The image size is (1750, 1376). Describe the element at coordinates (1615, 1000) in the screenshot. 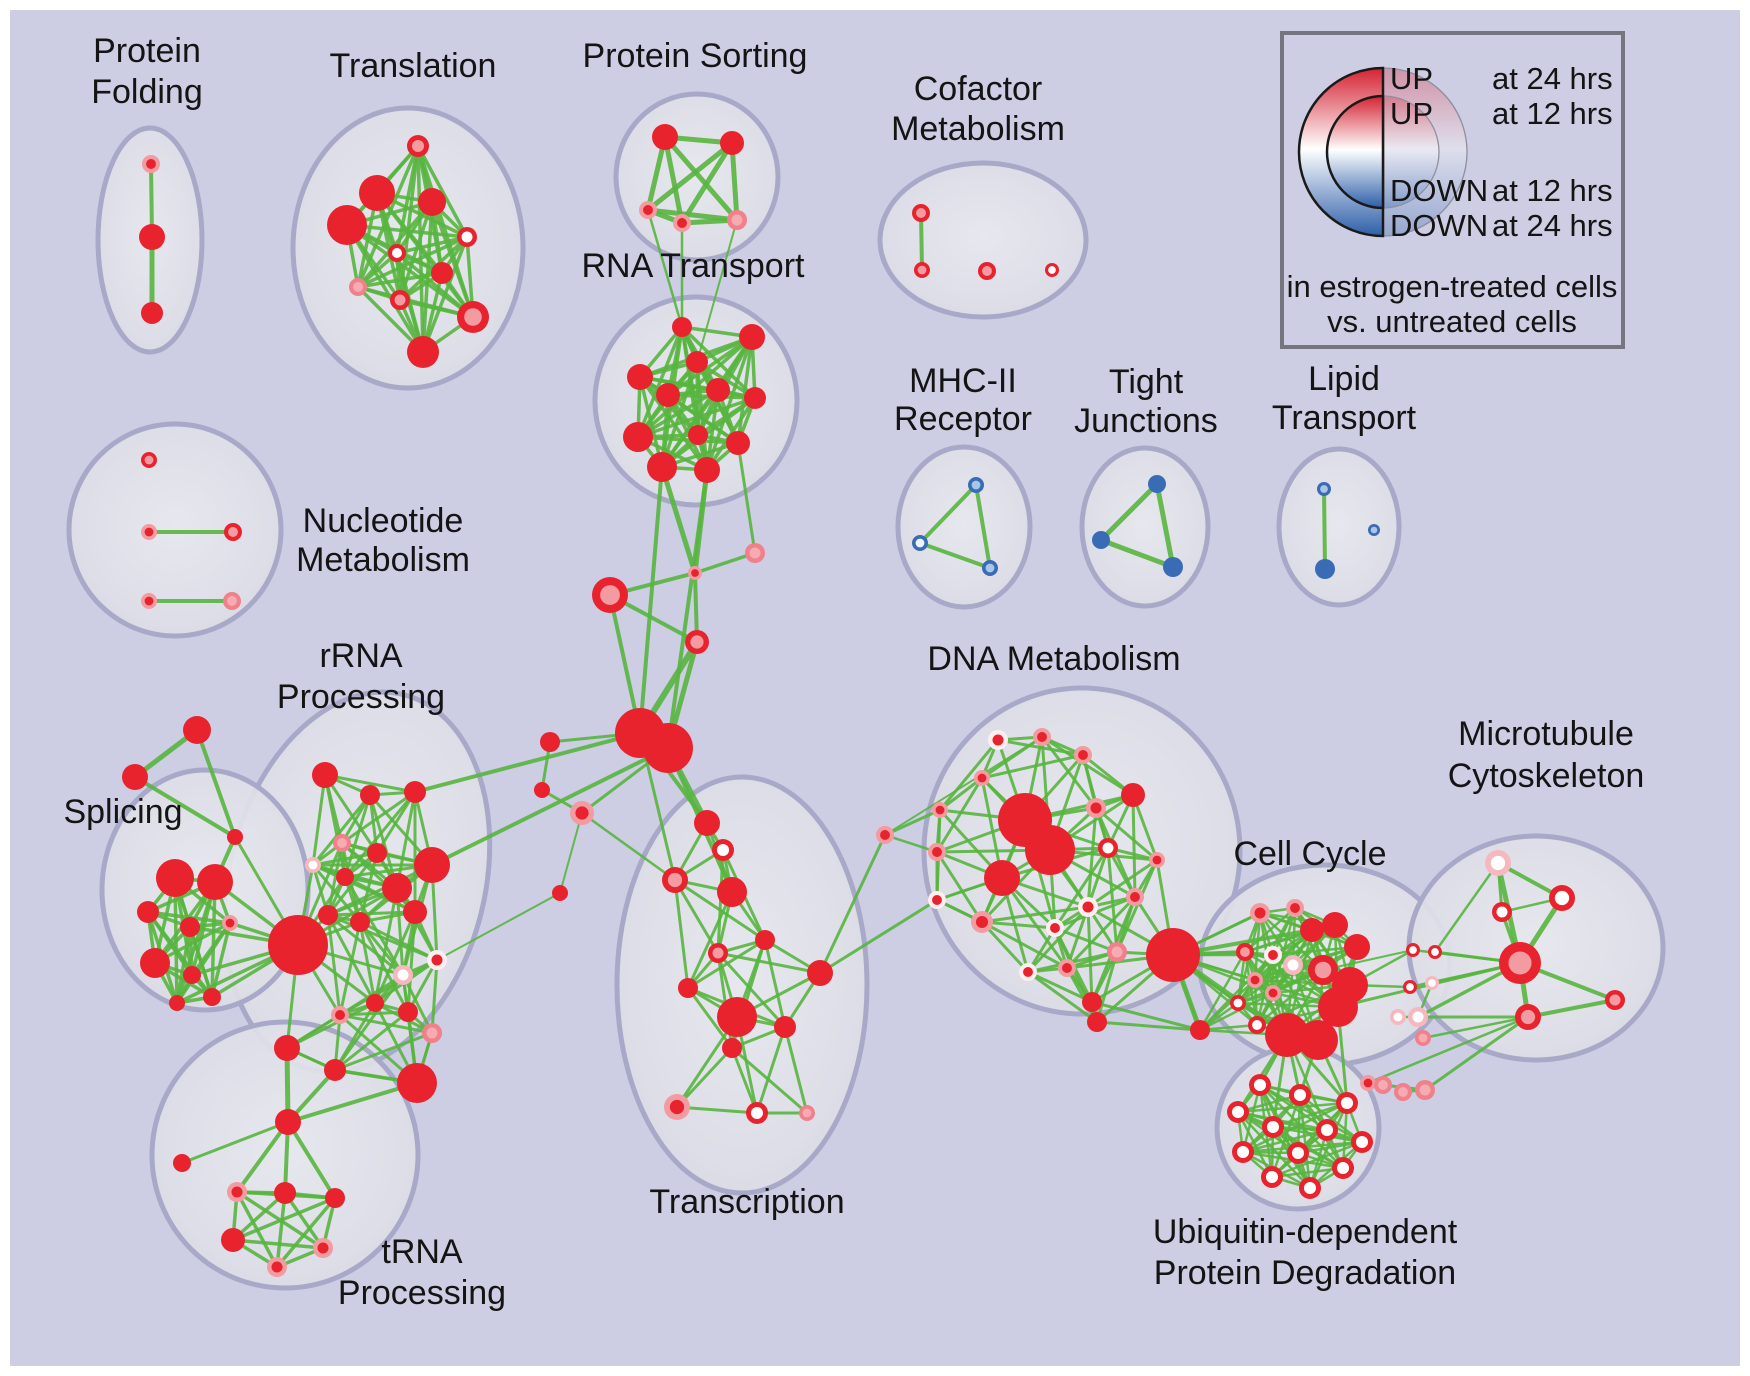

I see `node-172-inner` at that location.